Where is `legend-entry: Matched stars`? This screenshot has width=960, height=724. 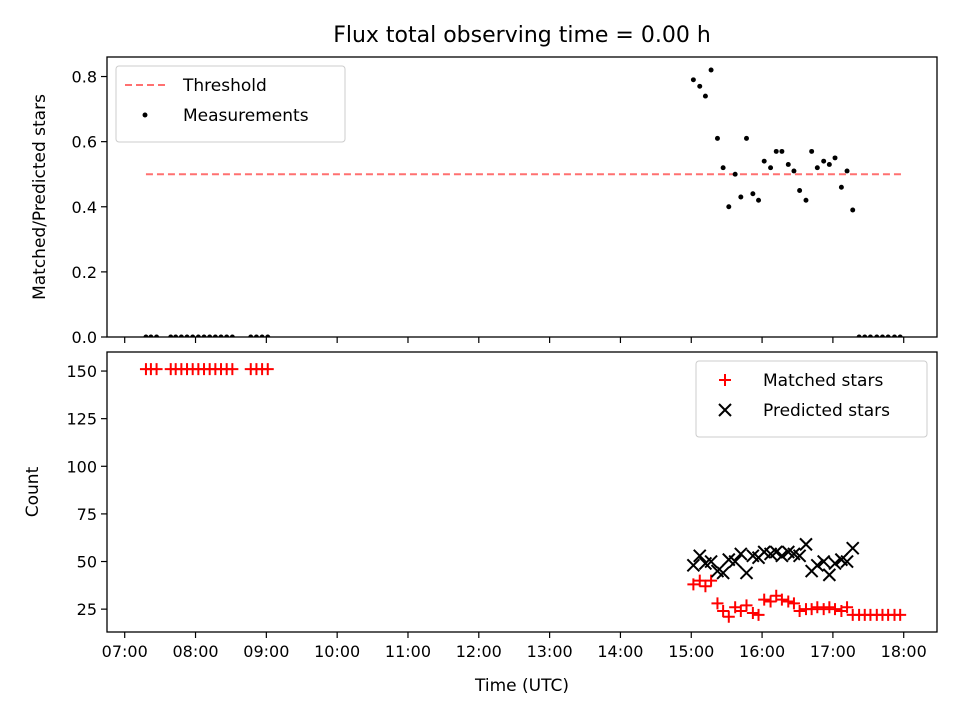 legend-entry: Matched stars is located at coordinates (801, 381).